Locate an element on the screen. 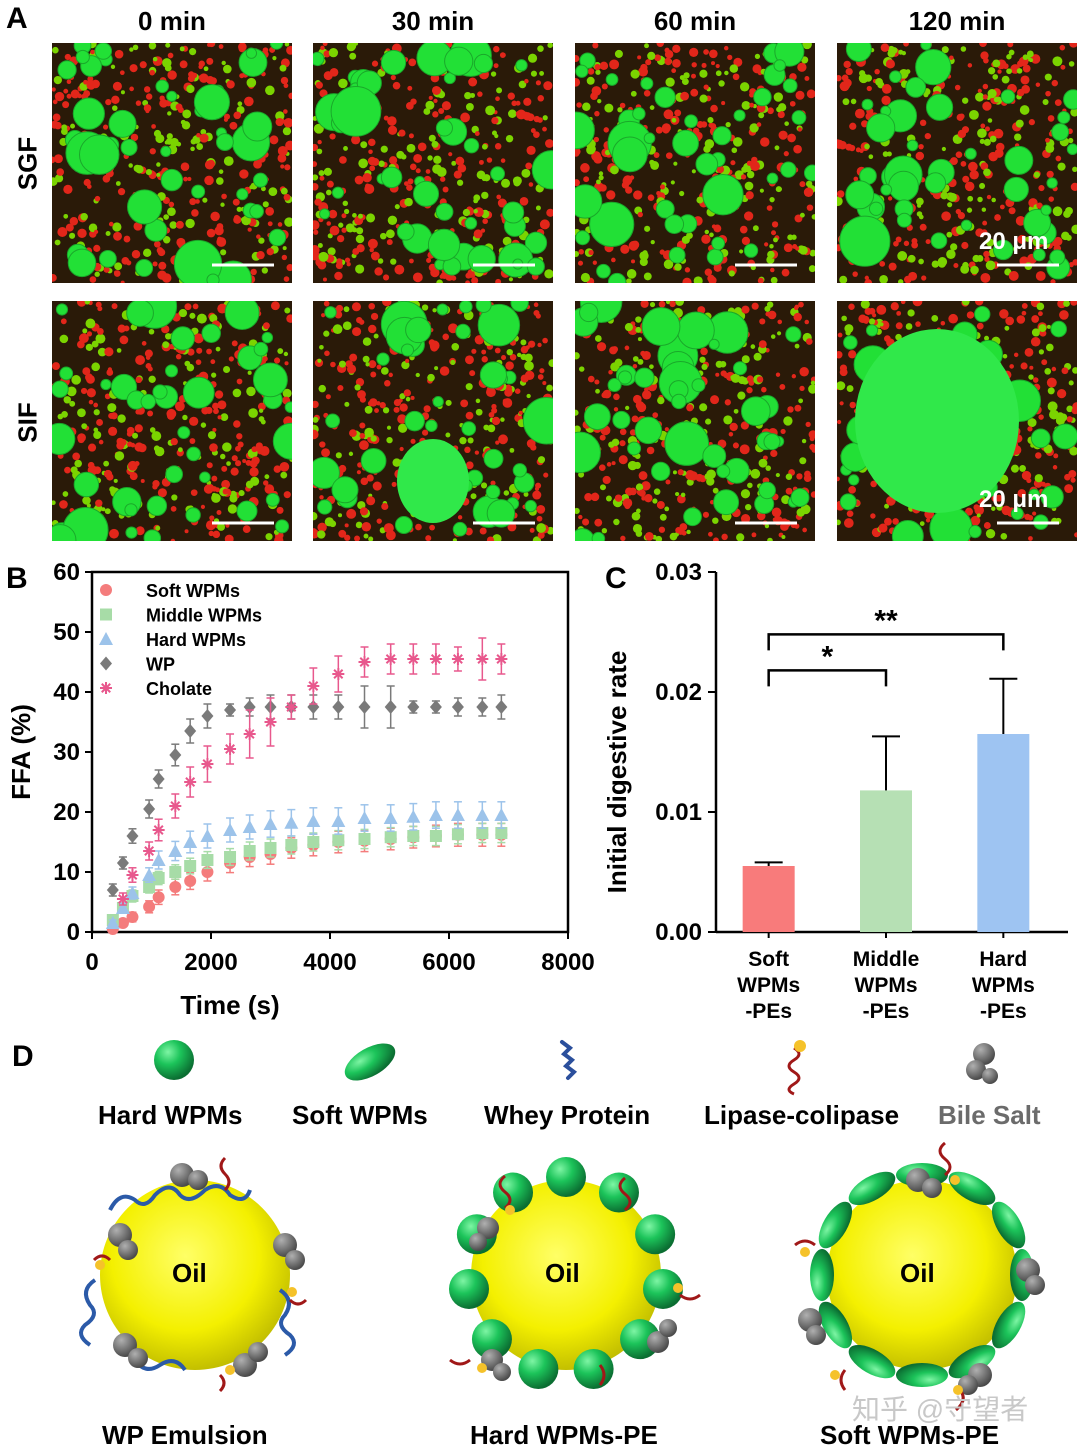  lipase-colipase-icon is located at coordinates (796, 1068).